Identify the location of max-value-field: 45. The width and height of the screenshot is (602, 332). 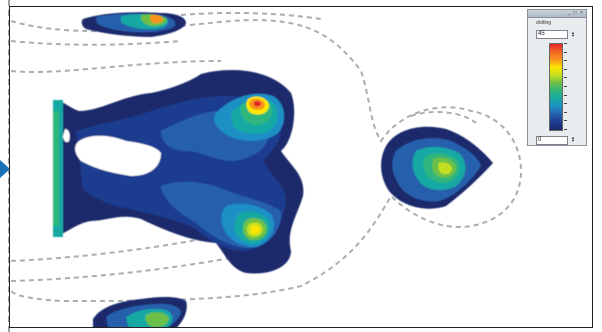
(552, 34).